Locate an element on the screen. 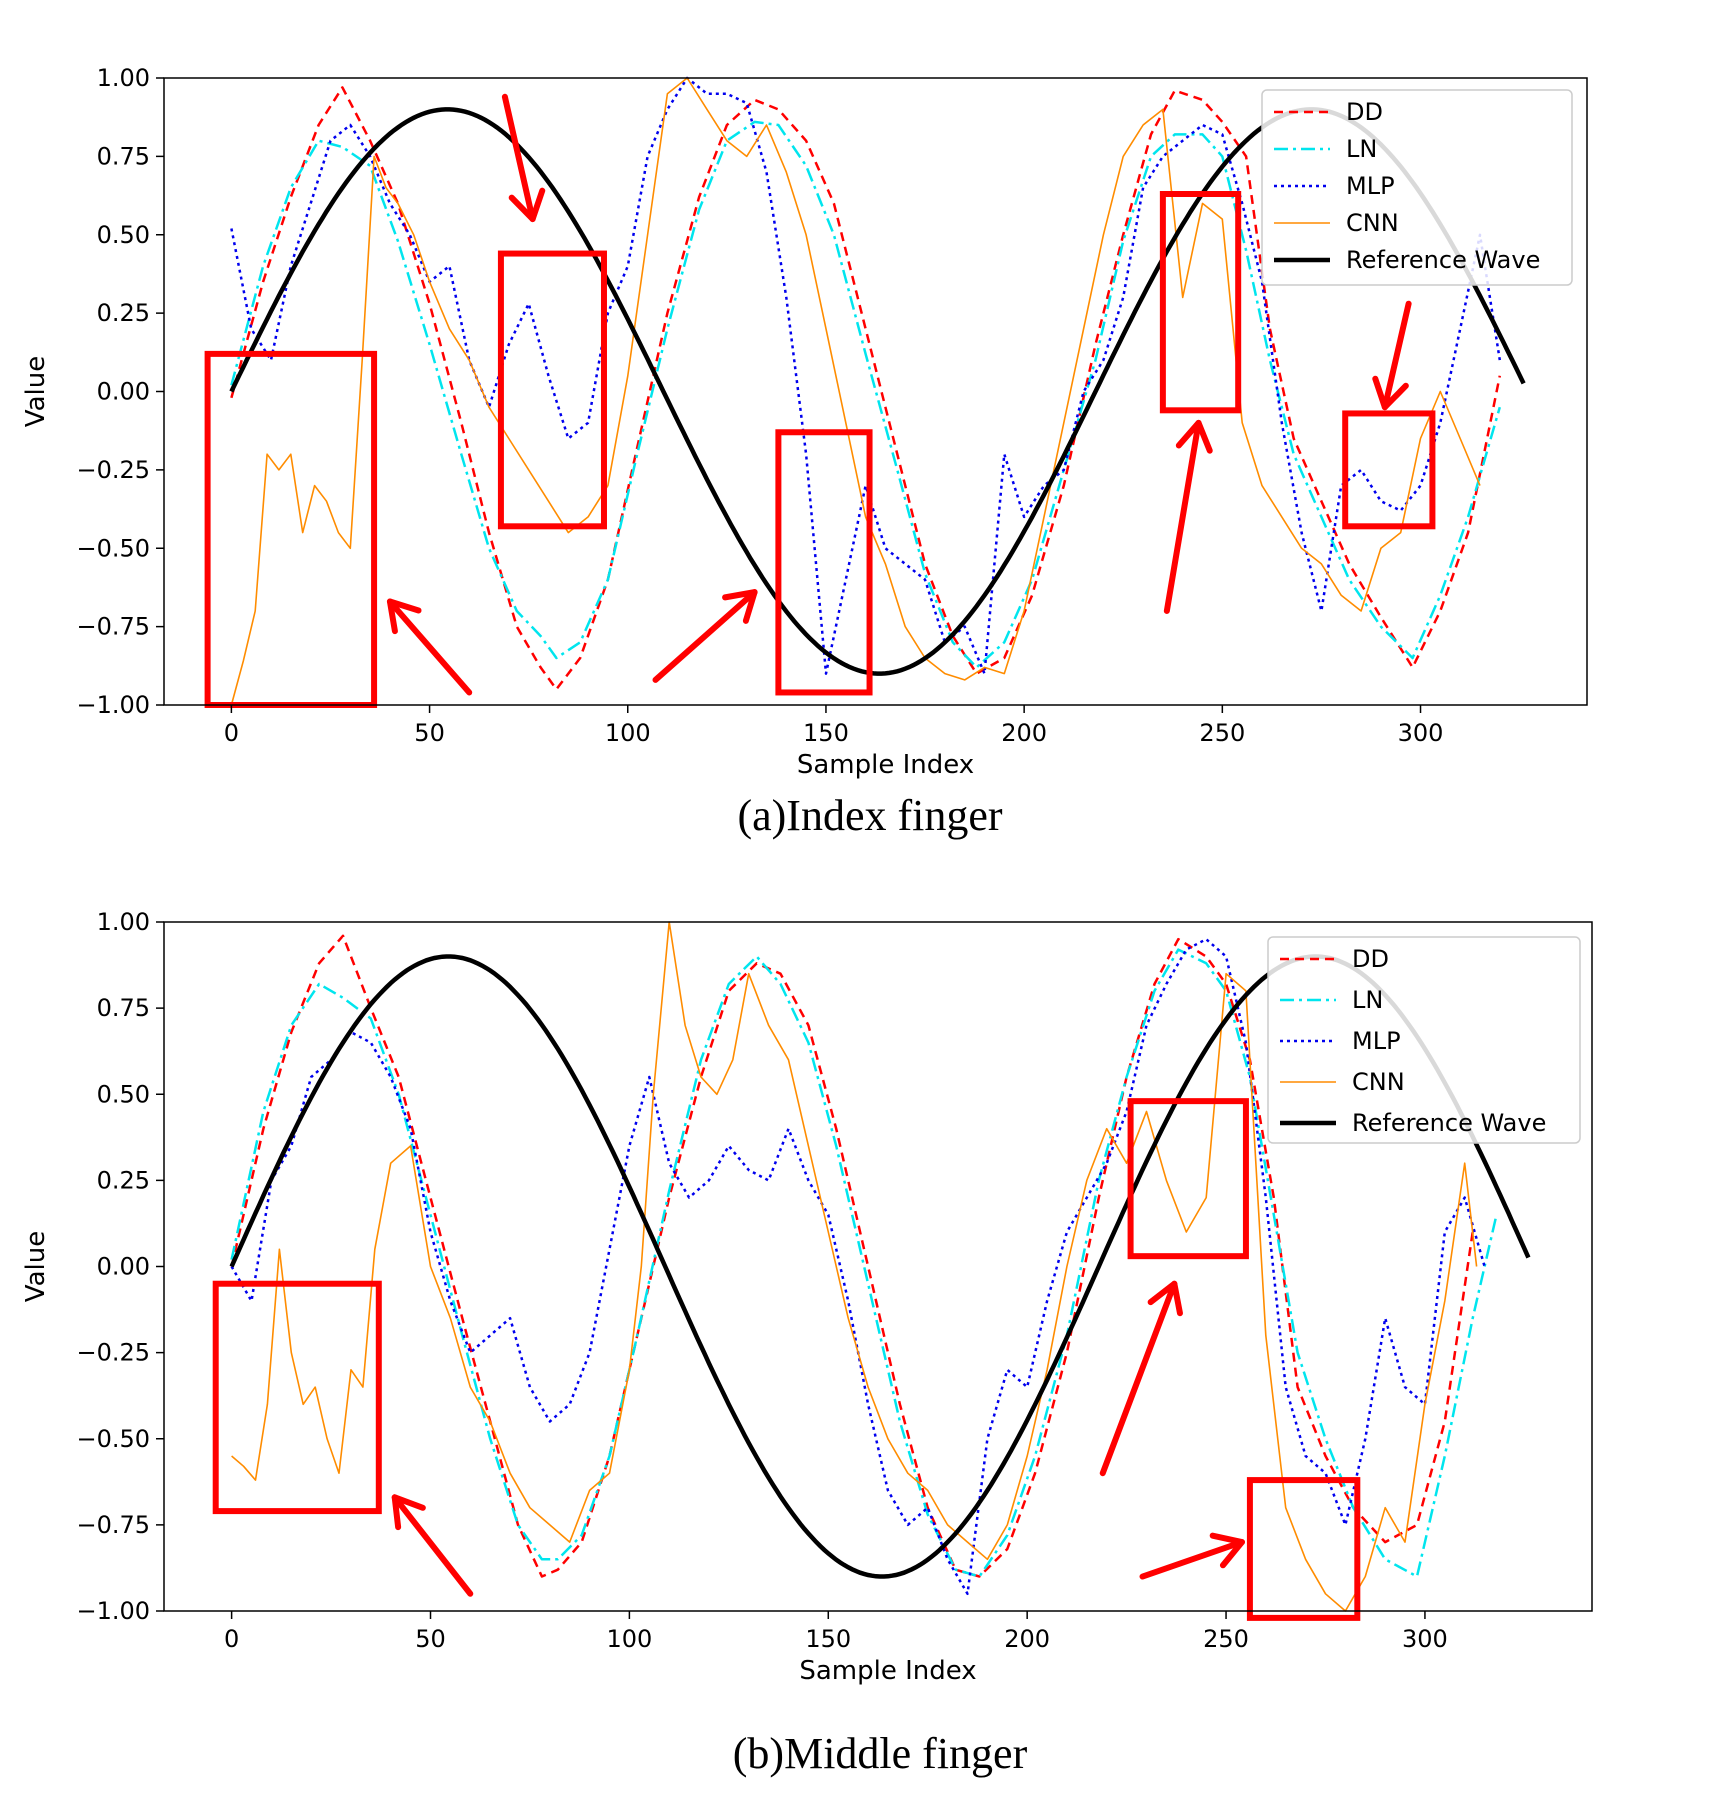 The image size is (1727, 1816). caption-middle-finger: (b)Middle finger is located at coordinates (880, 1753).